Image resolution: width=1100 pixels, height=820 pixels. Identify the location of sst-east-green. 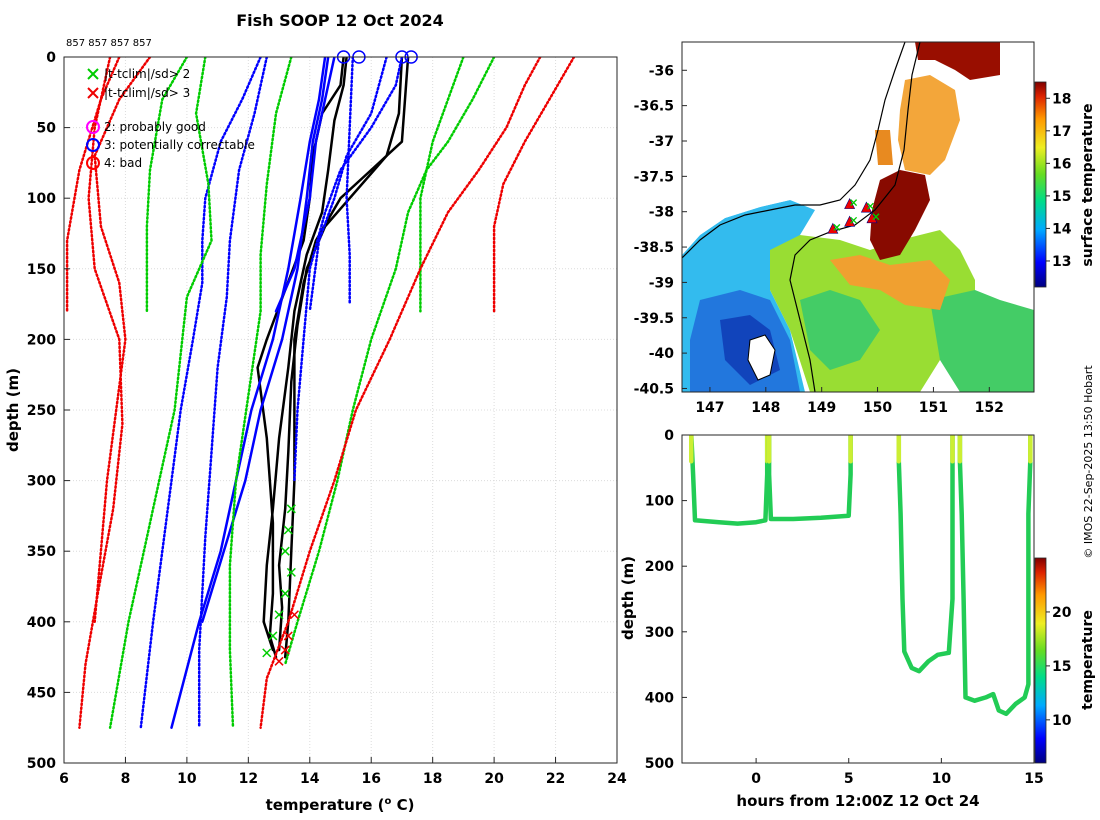
(982, 341).